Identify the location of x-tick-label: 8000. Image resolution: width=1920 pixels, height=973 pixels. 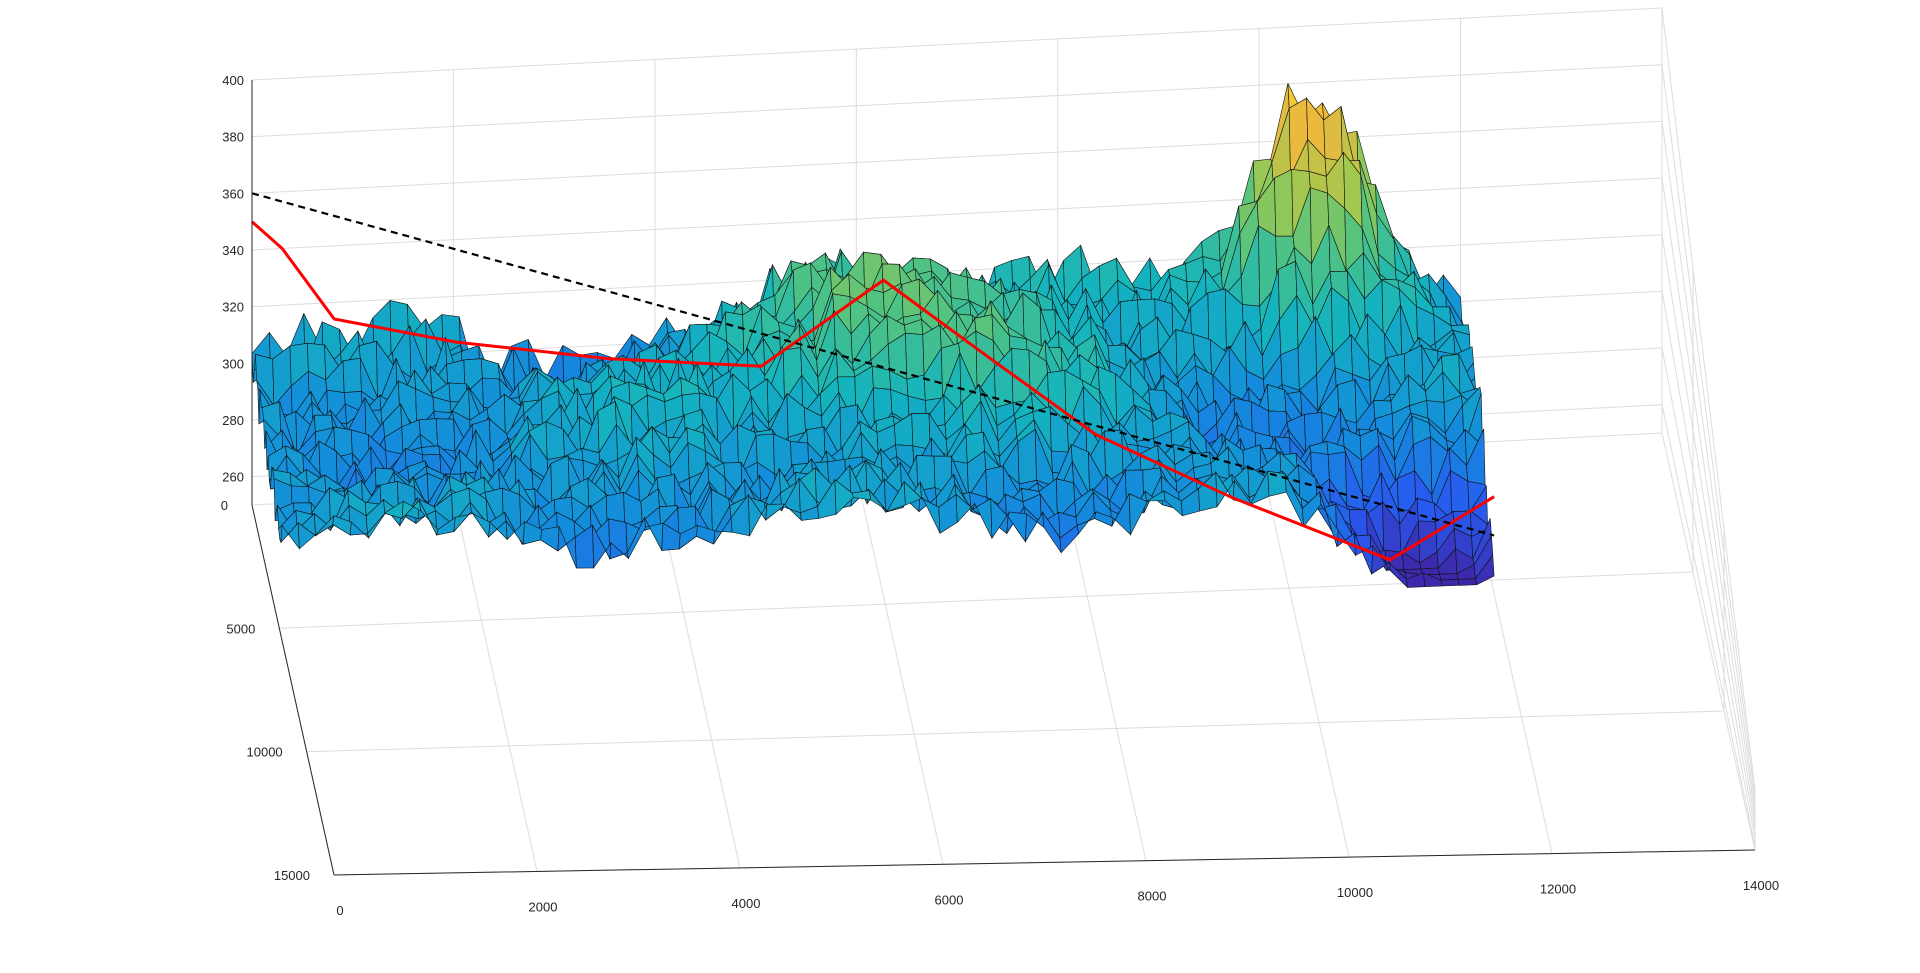
(1152, 896).